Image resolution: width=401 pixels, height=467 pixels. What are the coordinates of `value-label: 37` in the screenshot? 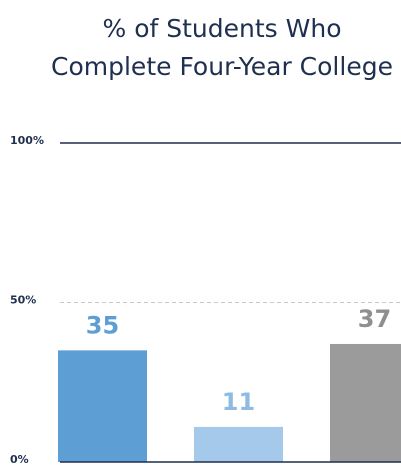 It's located at (374, 319).